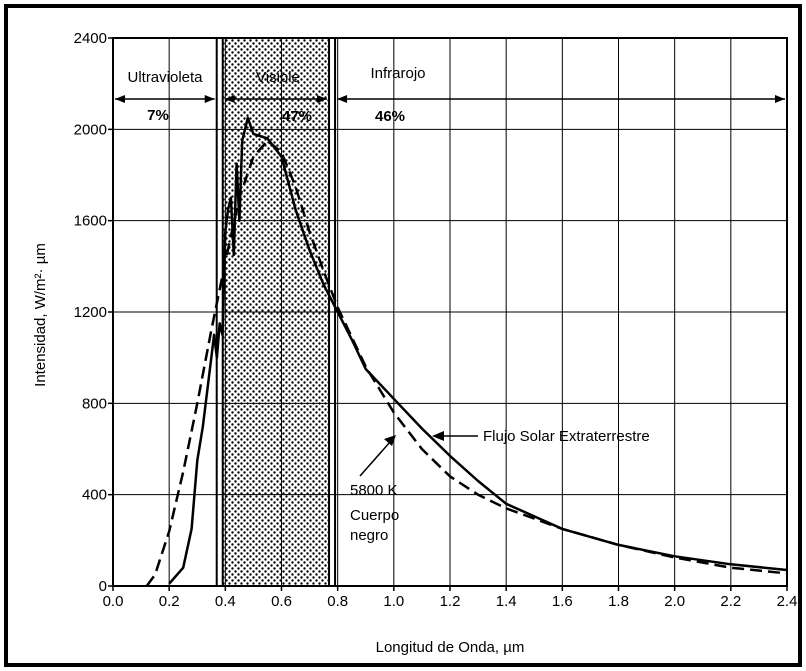  What do you see at coordinates (158, 115) in the screenshot?
I see `region-percent-ultraviolet: 7%` at bounding box center [158, 115].